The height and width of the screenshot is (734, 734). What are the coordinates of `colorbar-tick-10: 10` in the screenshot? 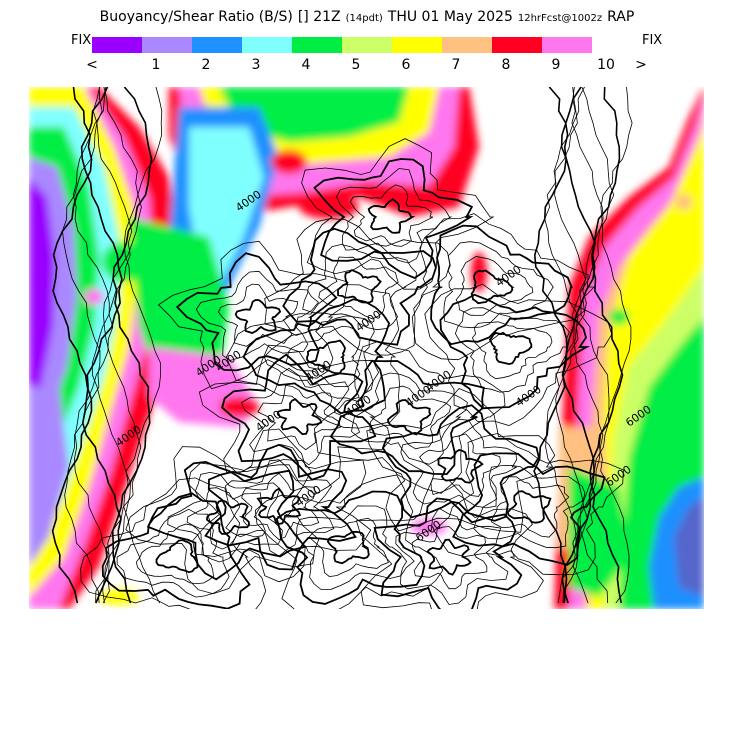 It's located at (606, 65).